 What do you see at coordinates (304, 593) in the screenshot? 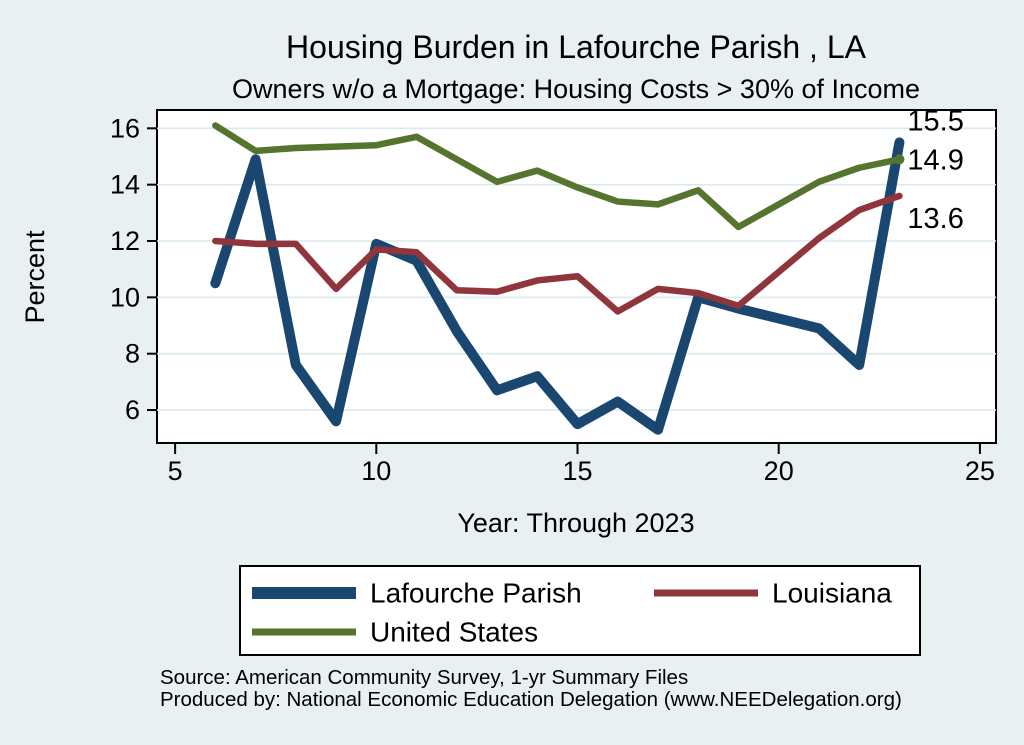
I see `legend-swatch-lafourche-parish` at bounding box center [304, 593].